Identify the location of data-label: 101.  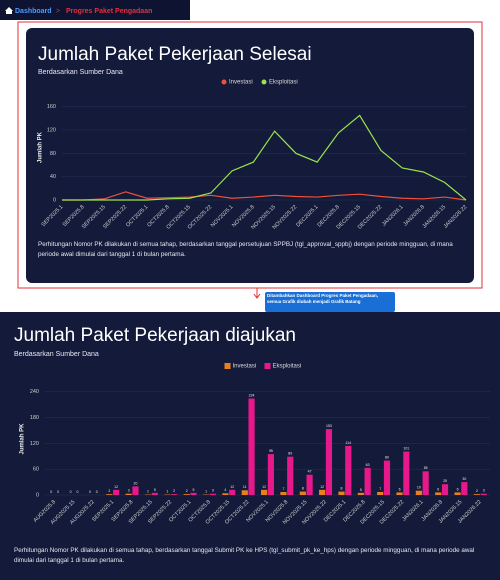
(406, 448).